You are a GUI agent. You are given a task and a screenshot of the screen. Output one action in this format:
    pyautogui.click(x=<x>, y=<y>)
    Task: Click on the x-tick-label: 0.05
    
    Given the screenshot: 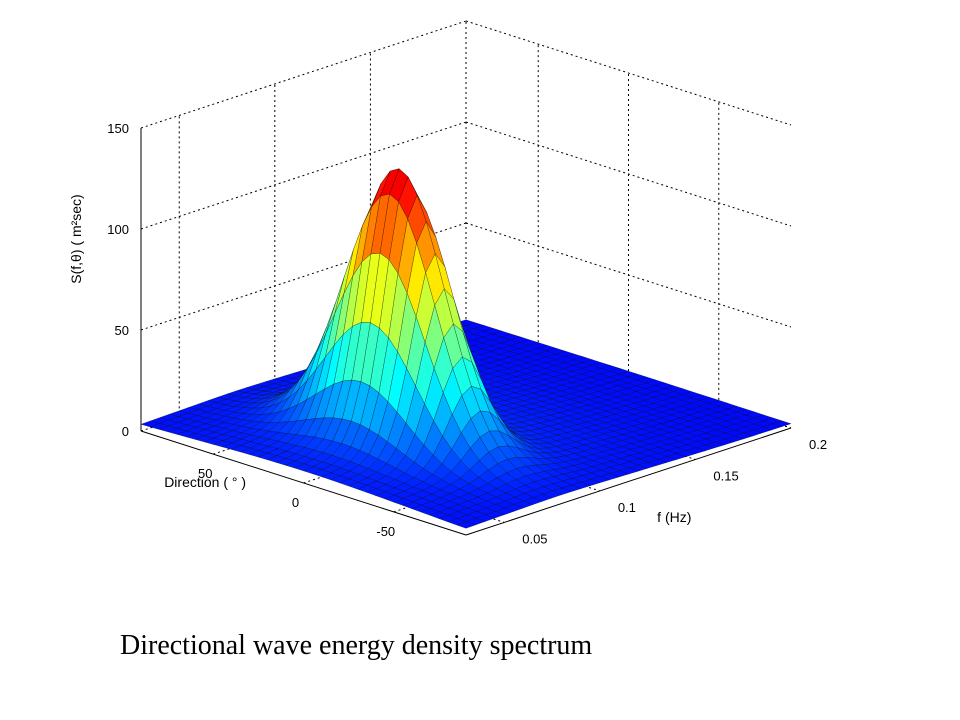 What is the action you would take?
    pyautogui.click(x=534, y=538)
    